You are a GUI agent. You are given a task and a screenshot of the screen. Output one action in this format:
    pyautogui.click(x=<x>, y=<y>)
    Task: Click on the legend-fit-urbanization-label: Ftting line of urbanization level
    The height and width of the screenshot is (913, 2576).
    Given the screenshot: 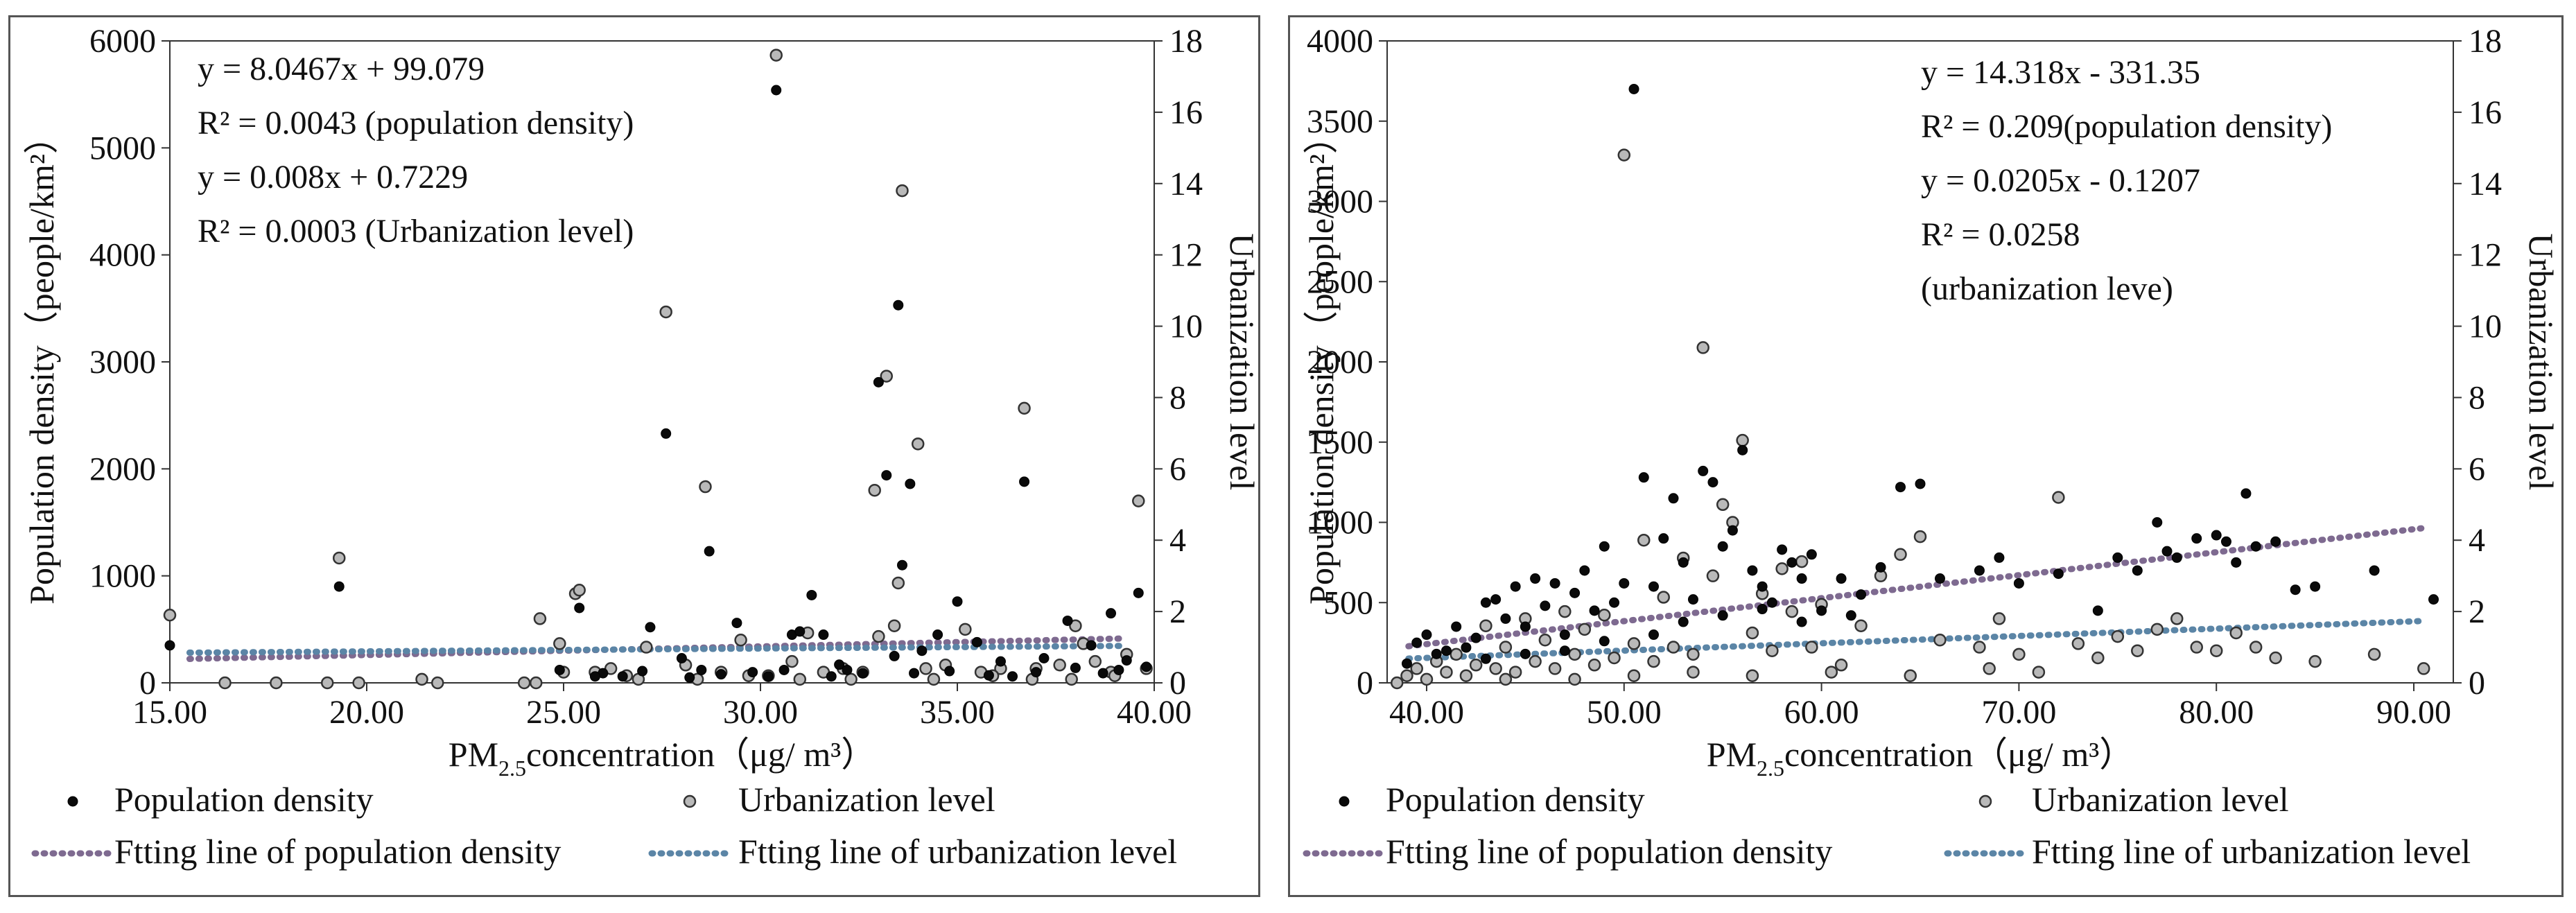 What is the action you would take?
    pyautogui.click(x=2251, y=851)
    